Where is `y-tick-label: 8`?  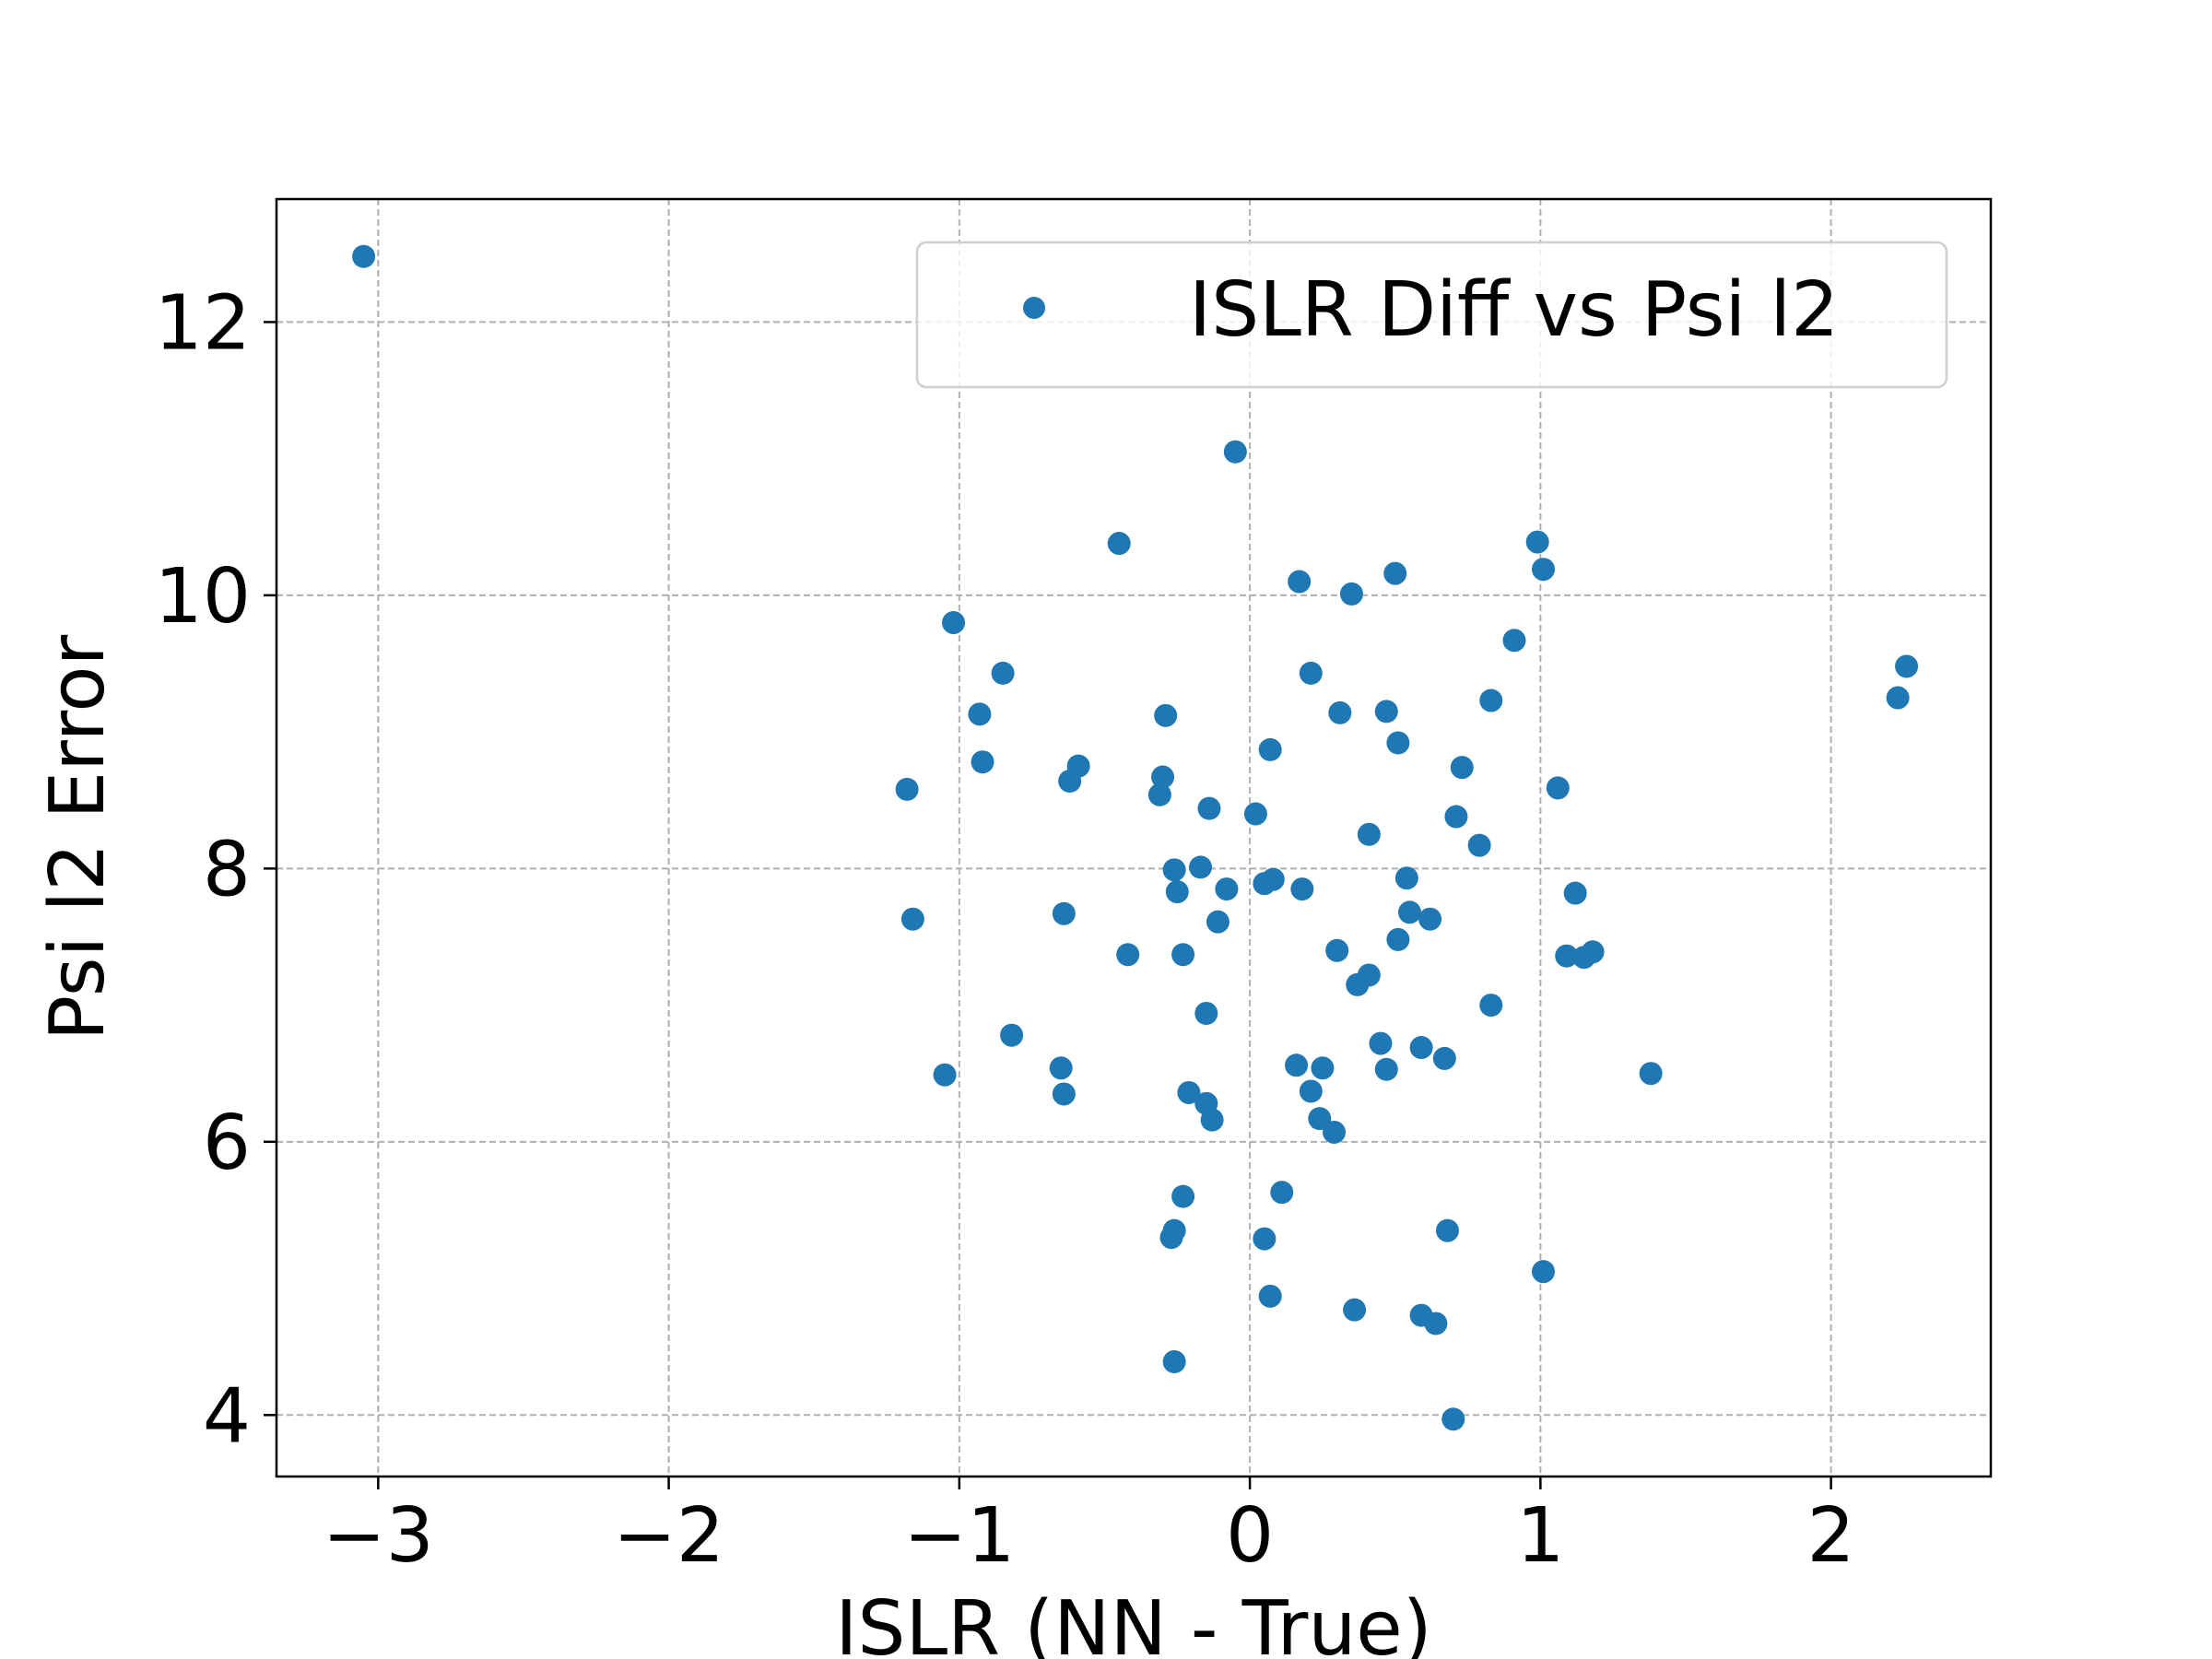 y-tick-label: 8 is located at coordinates (227, 869).